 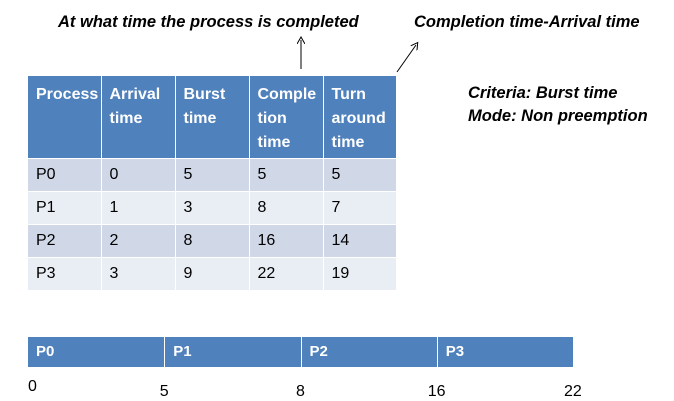 What do you see at coordinates (300, 391) in the screenshot?
I see `gantt-tick-label: 8` at bounding box center [300, 391].